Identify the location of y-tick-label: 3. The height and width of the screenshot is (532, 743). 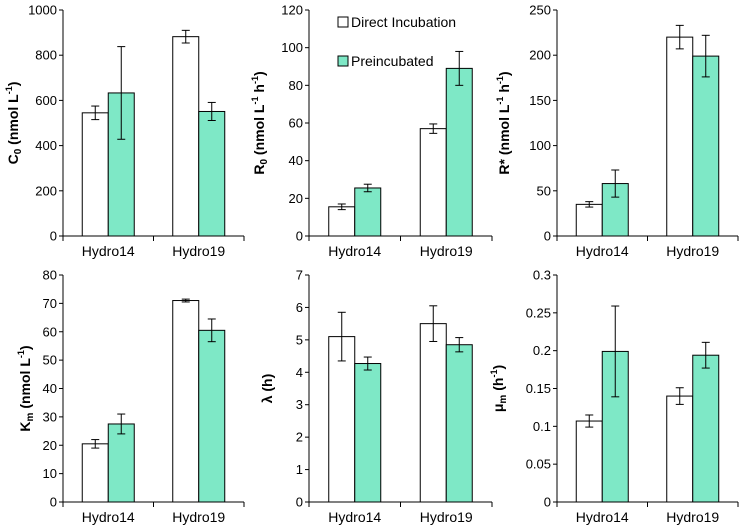
(299, 404).